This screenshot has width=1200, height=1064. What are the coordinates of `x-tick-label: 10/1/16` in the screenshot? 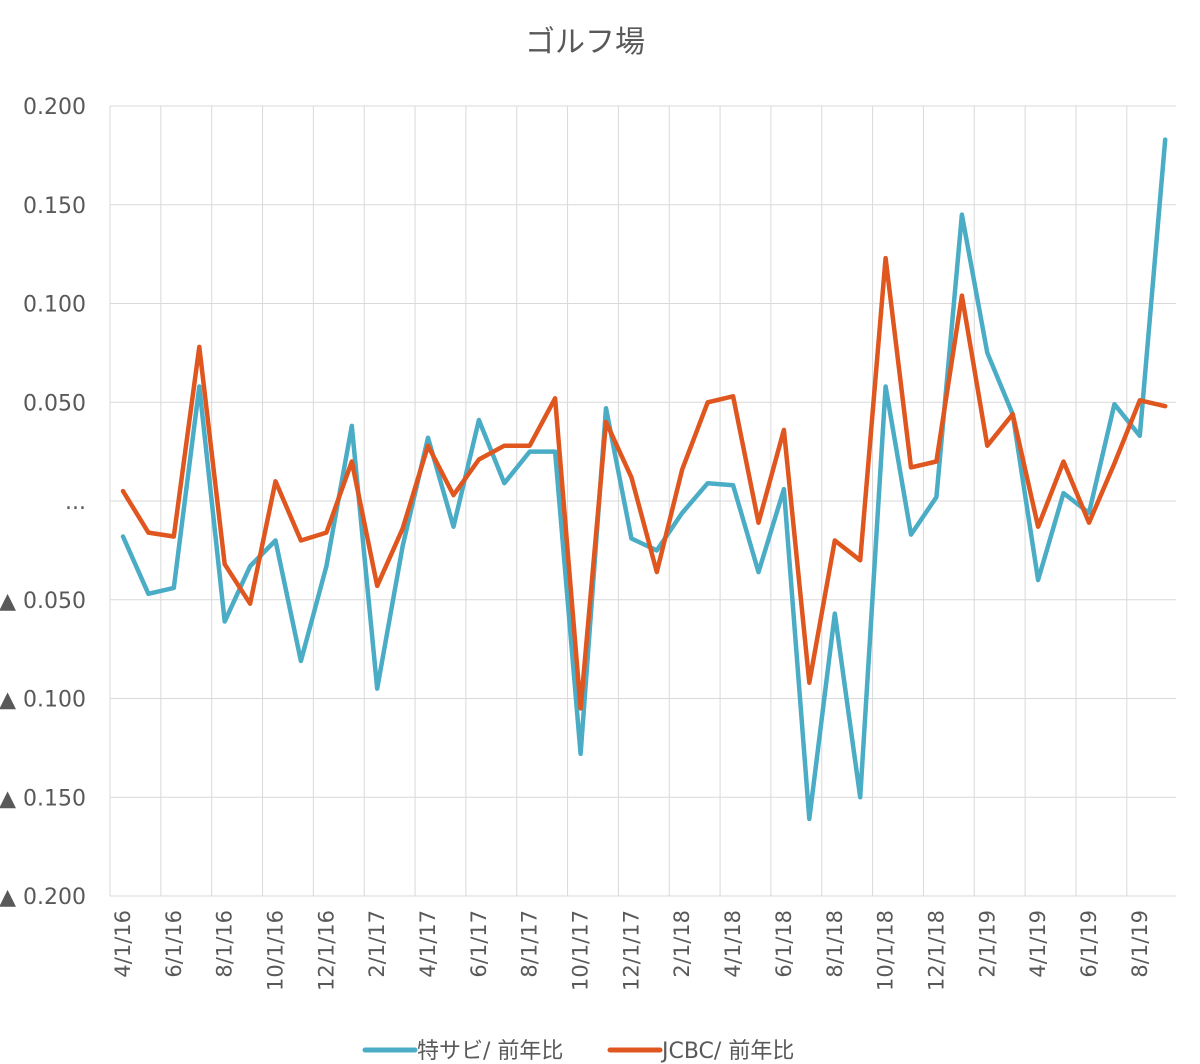 It's located at (276, 950).